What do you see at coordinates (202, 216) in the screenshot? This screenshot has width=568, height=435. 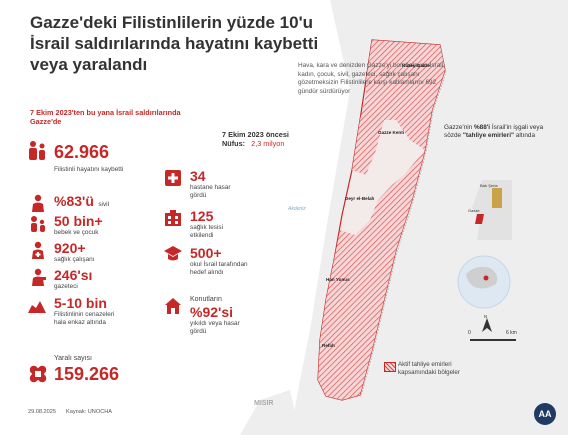 I see `health-facilities-value: 125` at bounding box center [202, 216].